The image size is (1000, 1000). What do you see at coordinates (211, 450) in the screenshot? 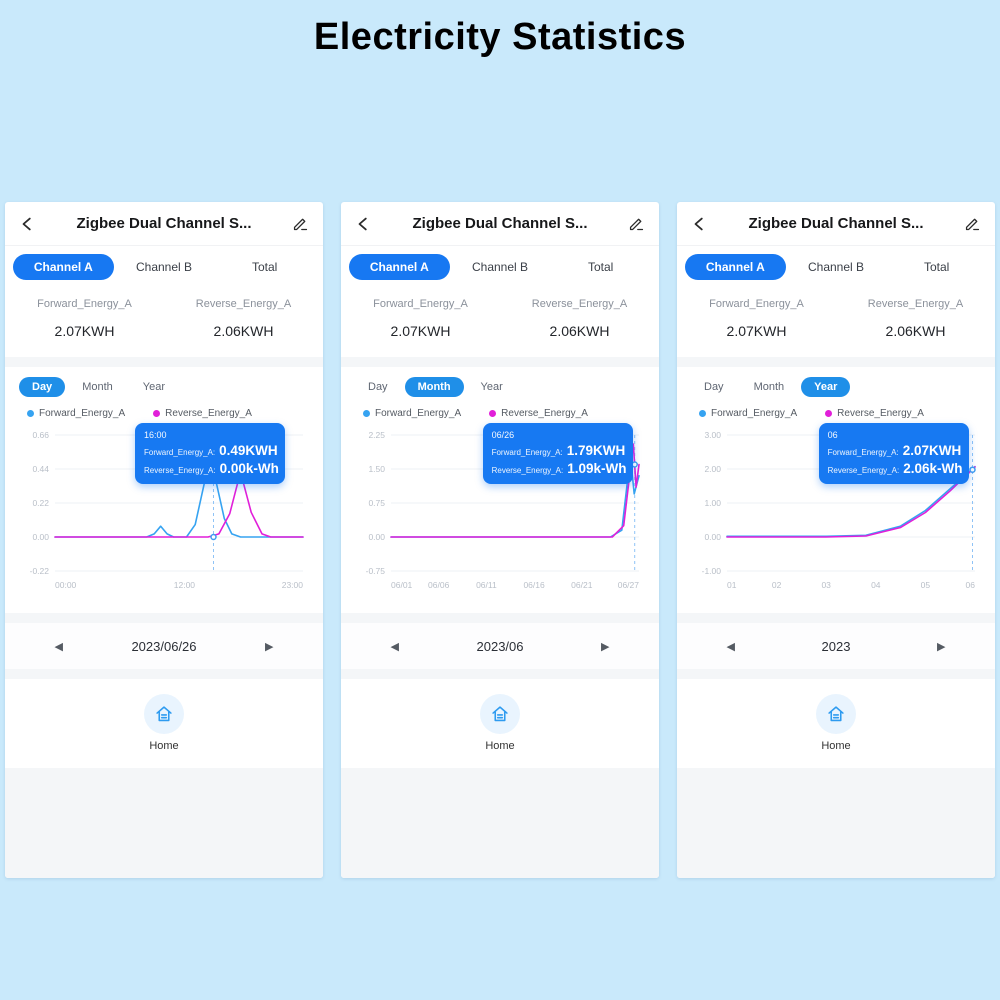
I see `tooltip-row-forward: Forward_Energy_A: 0.49KWH` at bounding box center [211, 450].